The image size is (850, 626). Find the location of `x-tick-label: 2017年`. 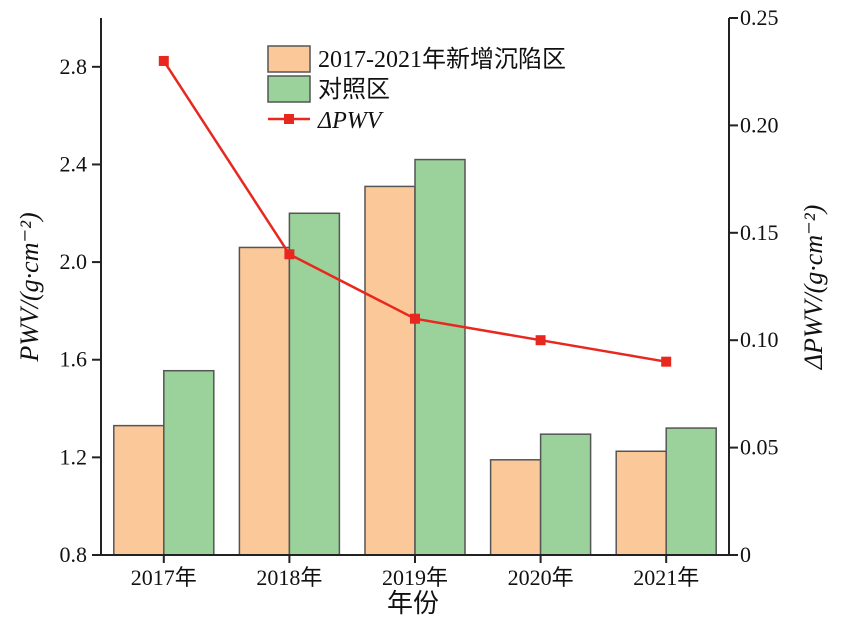

x-tick-label: 2017年 is located at coordinates (164, 577).